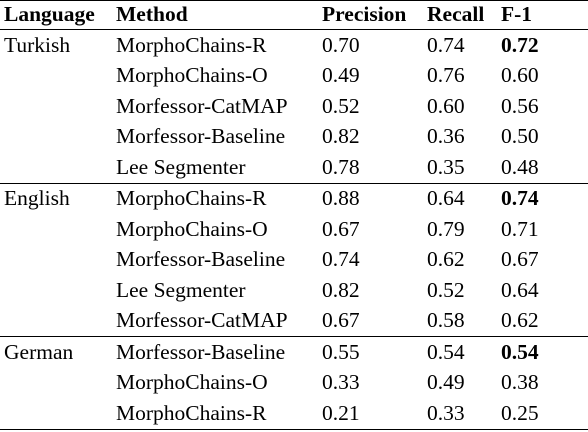 The height and width of the screenshot is (432, 588). I want to click on recall-cell: 0.58, so click(446, 320).